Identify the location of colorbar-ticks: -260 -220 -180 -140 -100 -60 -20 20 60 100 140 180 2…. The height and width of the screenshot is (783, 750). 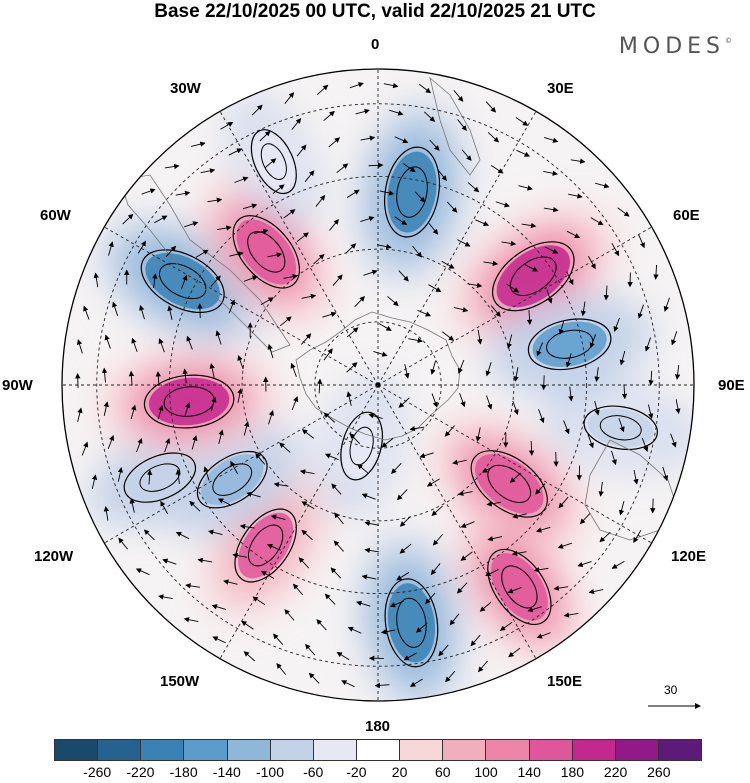
(378, 773).